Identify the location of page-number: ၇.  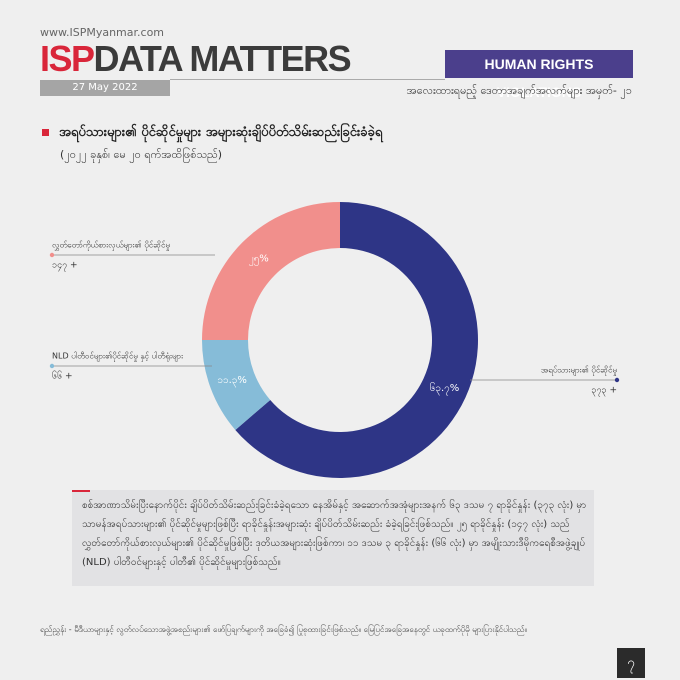
(631, 663).